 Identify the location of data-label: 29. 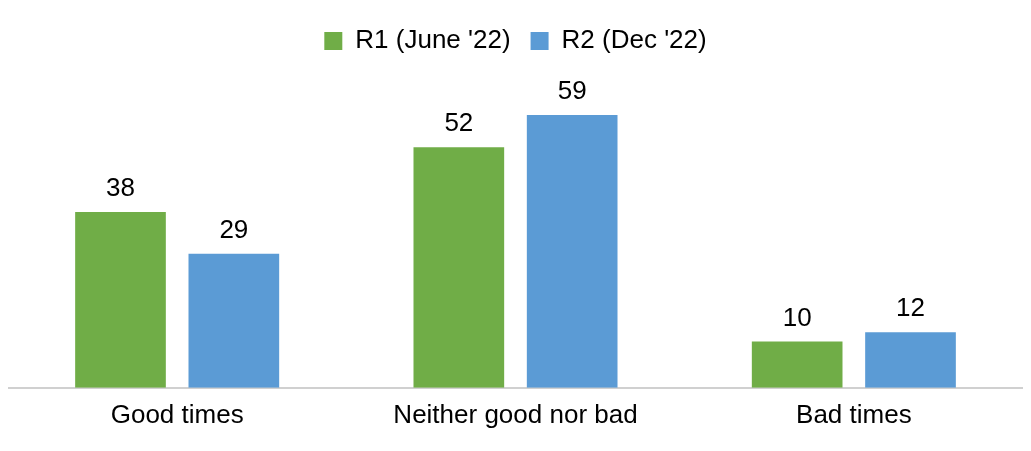
(234, 228).